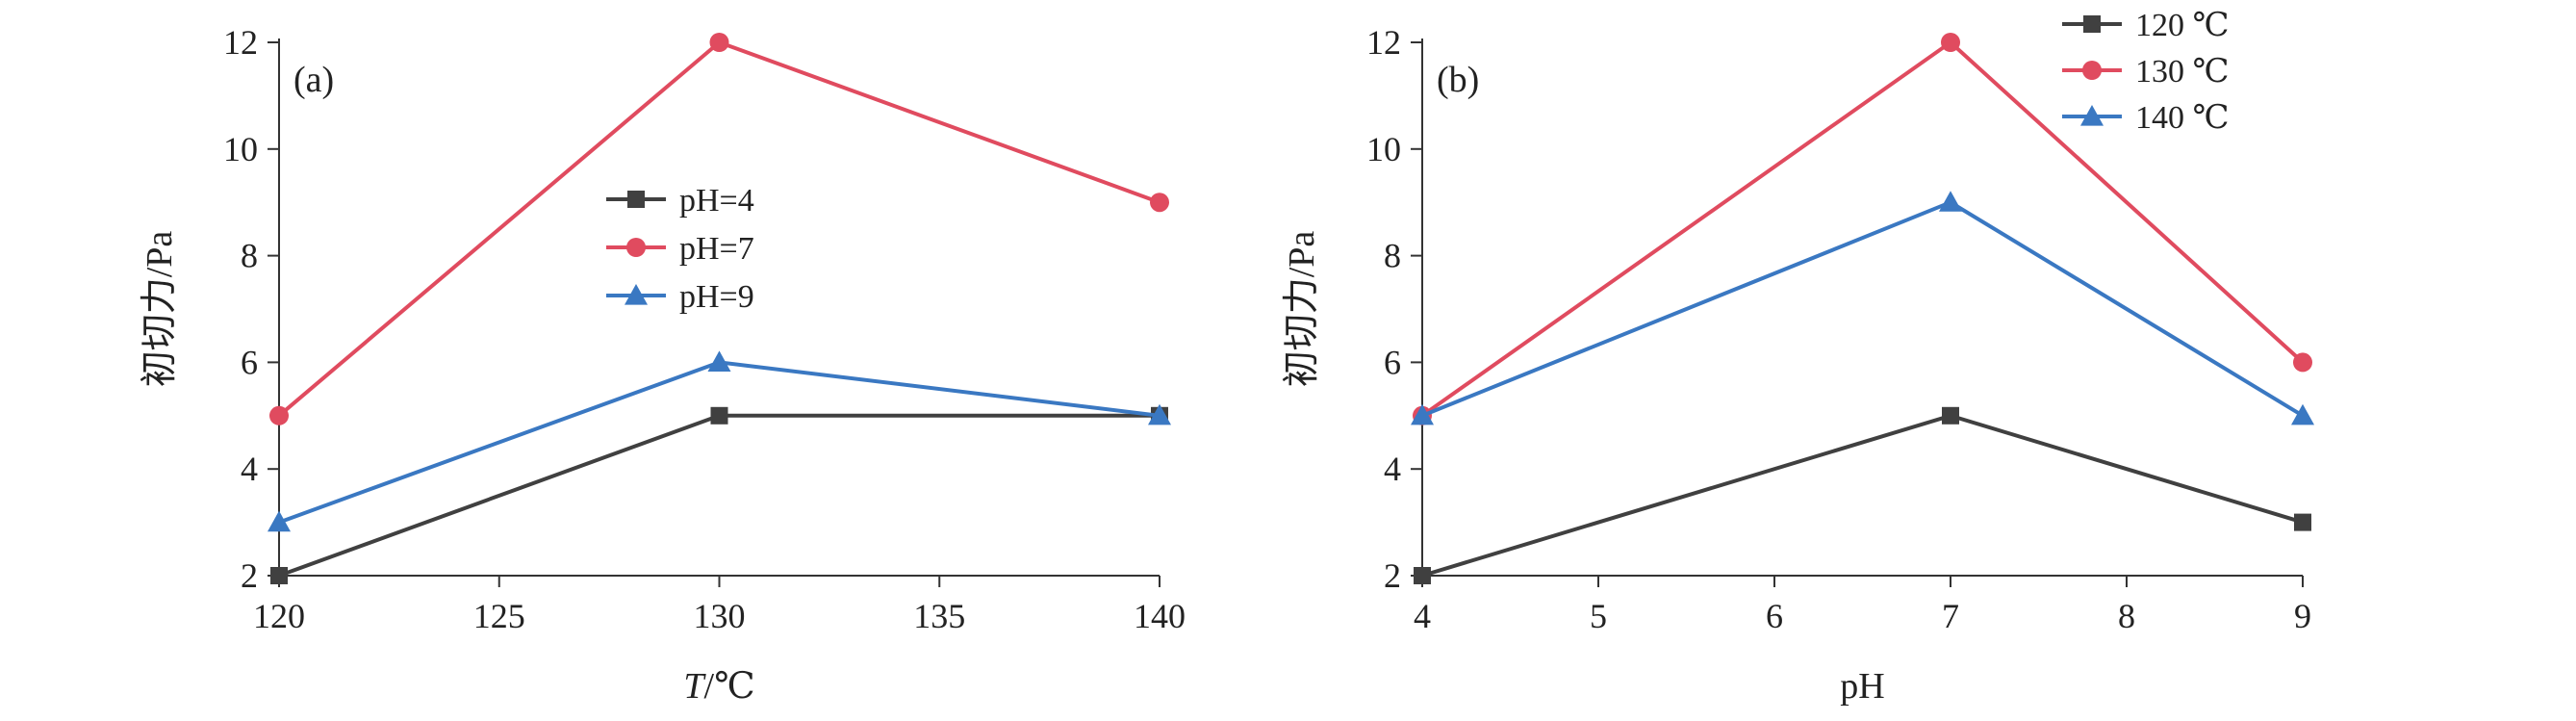  I want to click on legend-label: 130 ℃, so click(2182, 72).